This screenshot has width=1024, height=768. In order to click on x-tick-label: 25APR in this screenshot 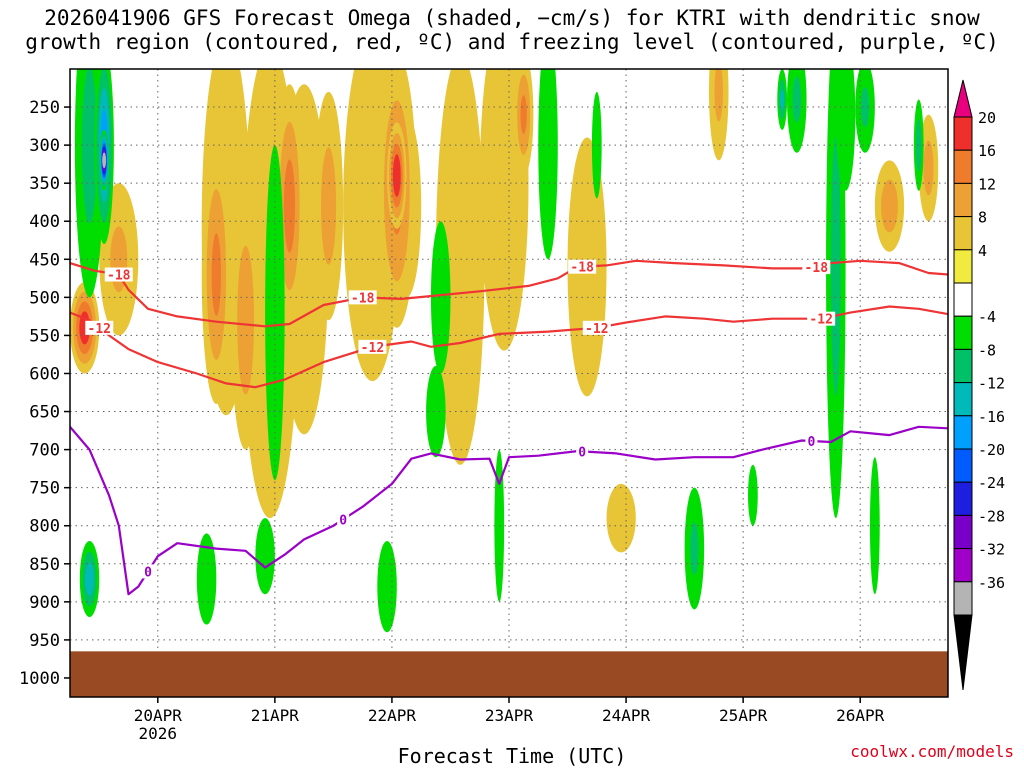, I will do `click(743, 715)`.